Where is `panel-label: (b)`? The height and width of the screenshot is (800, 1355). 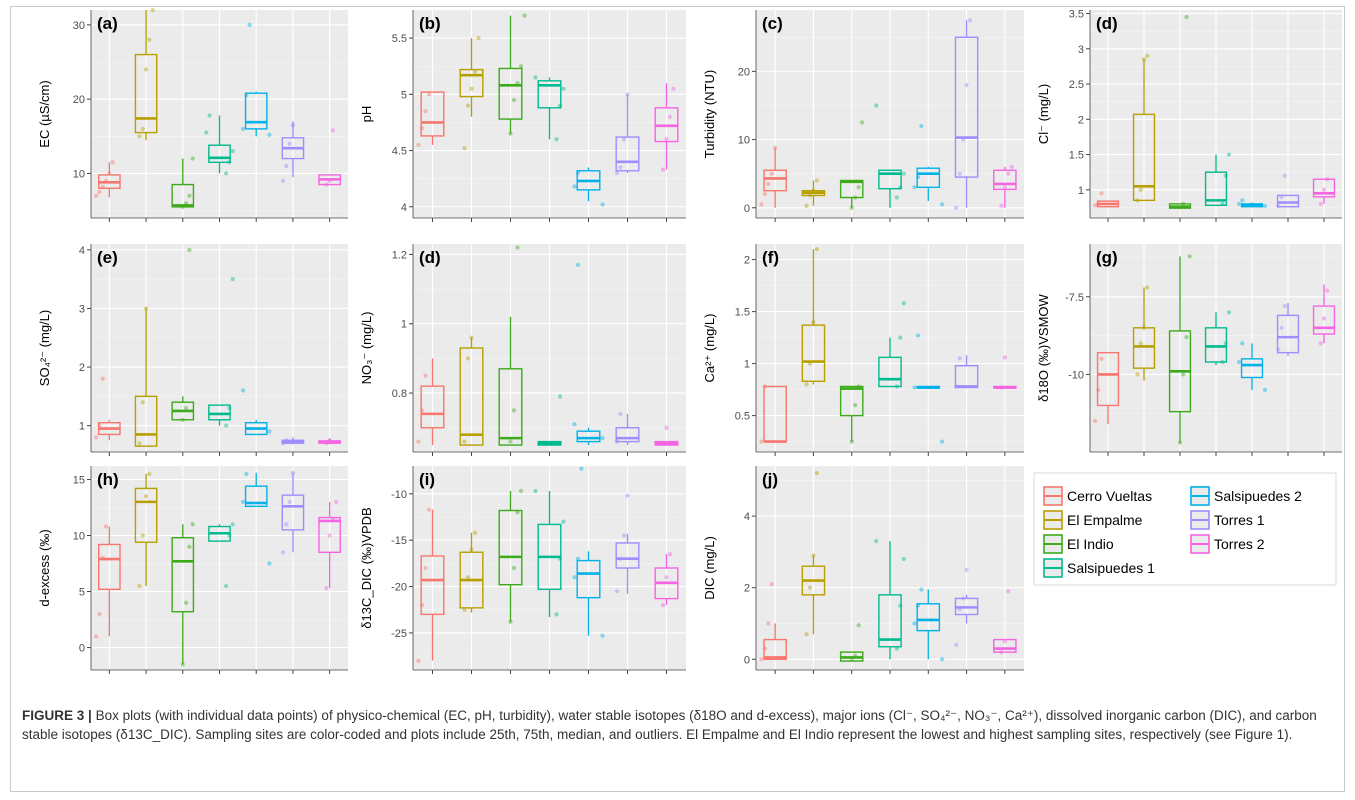 panel-label: (b) is located at coordinates (430, 23).